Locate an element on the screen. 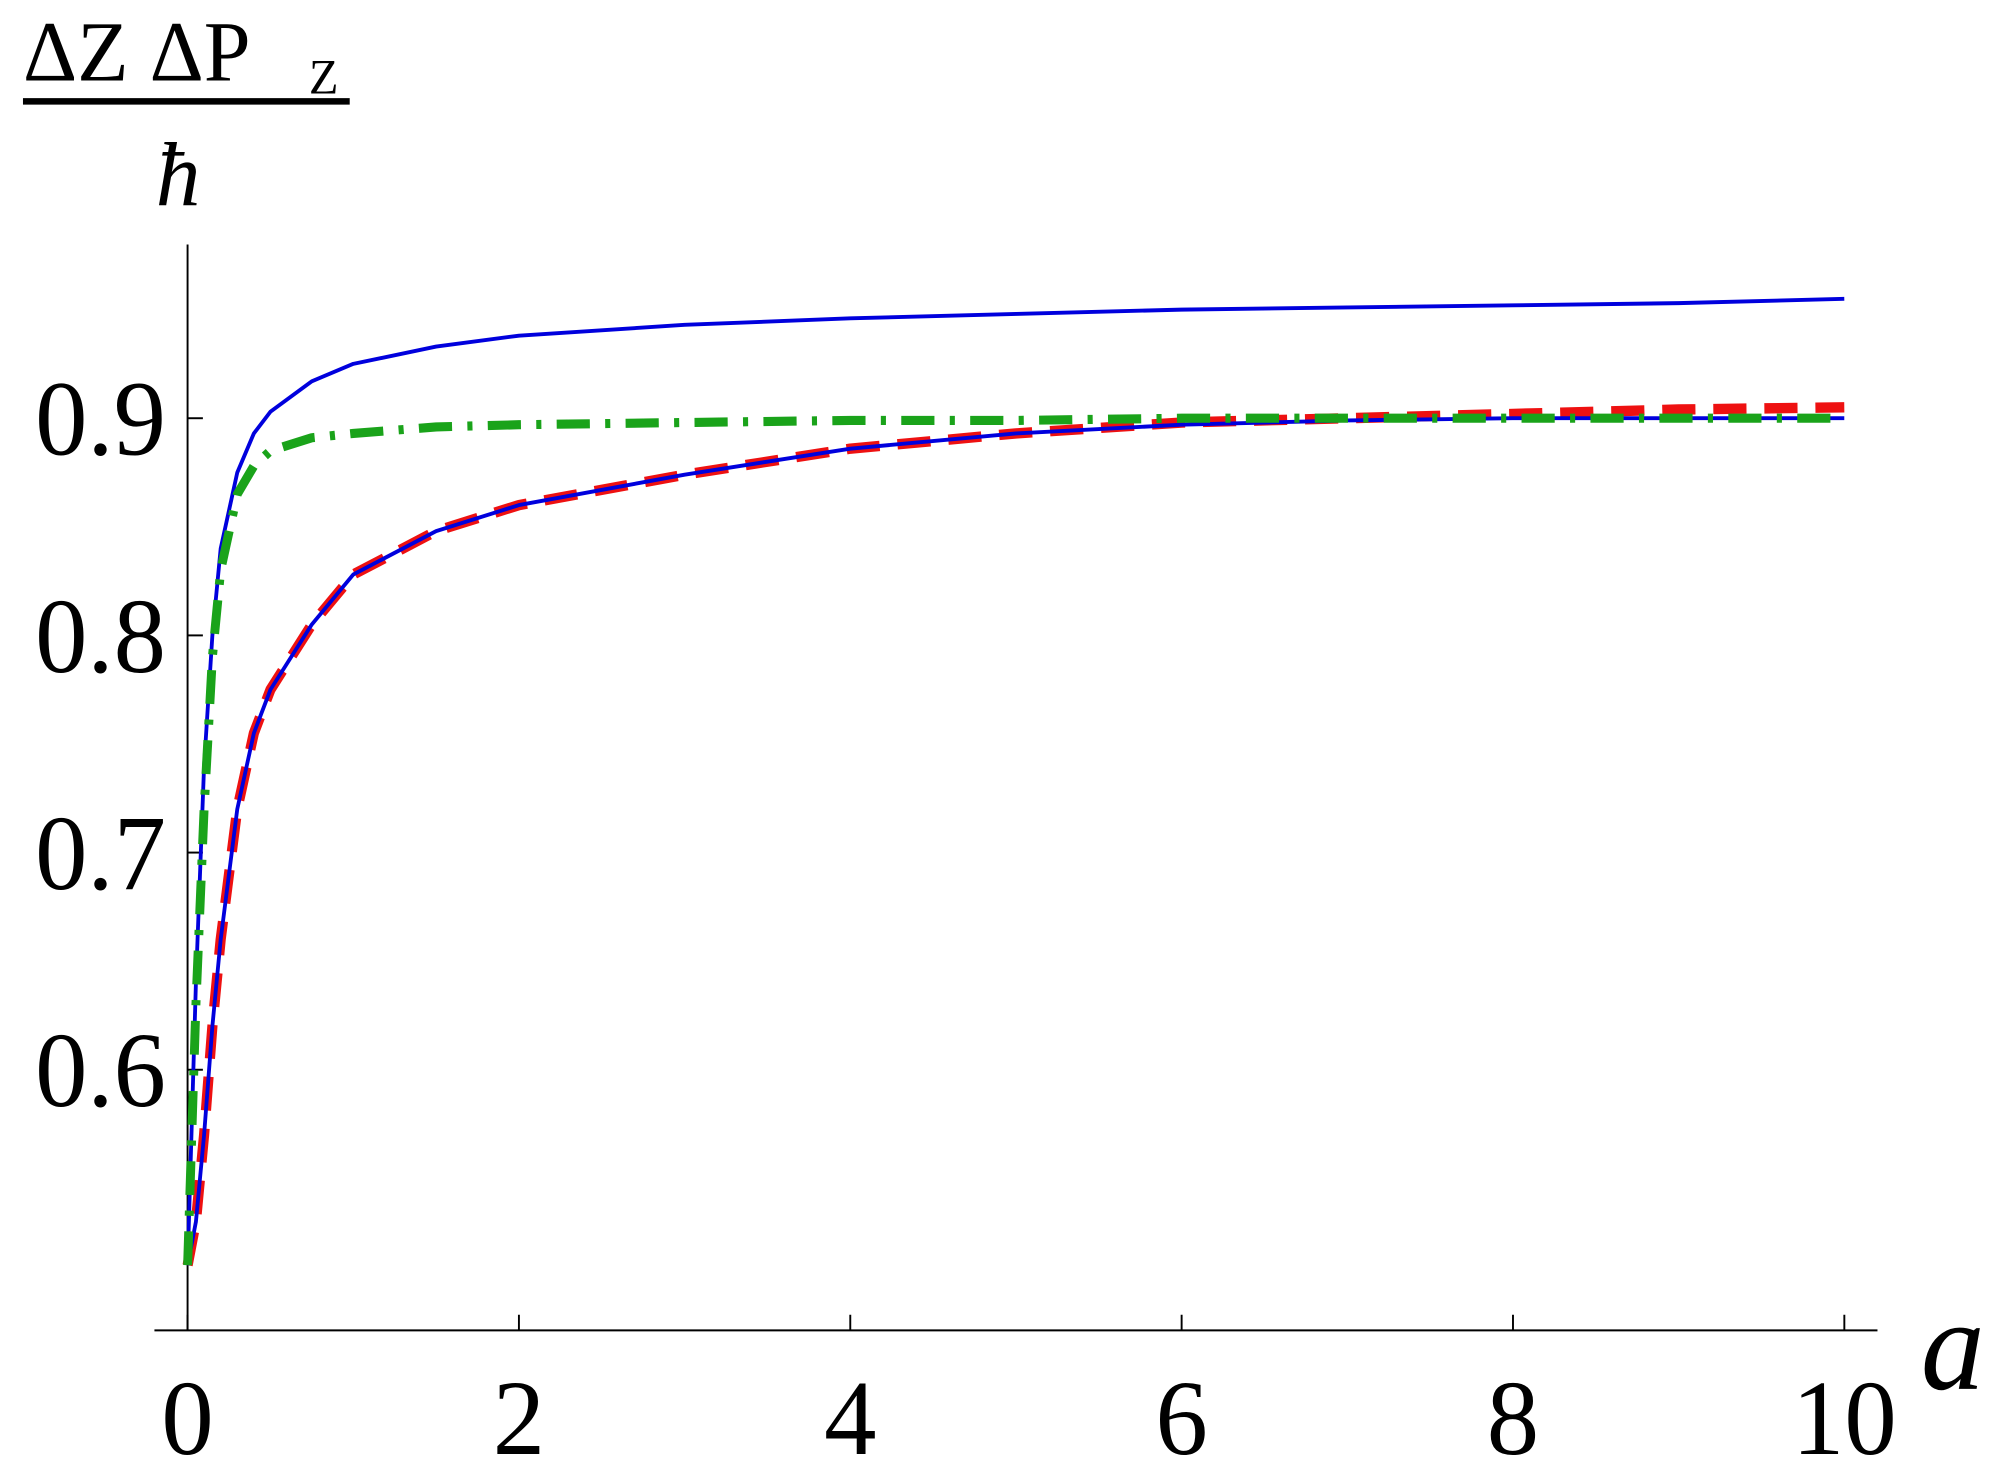 The image size is (2000, 1463). x-tick-label: 6 is located at coordinates (1181, 1411).